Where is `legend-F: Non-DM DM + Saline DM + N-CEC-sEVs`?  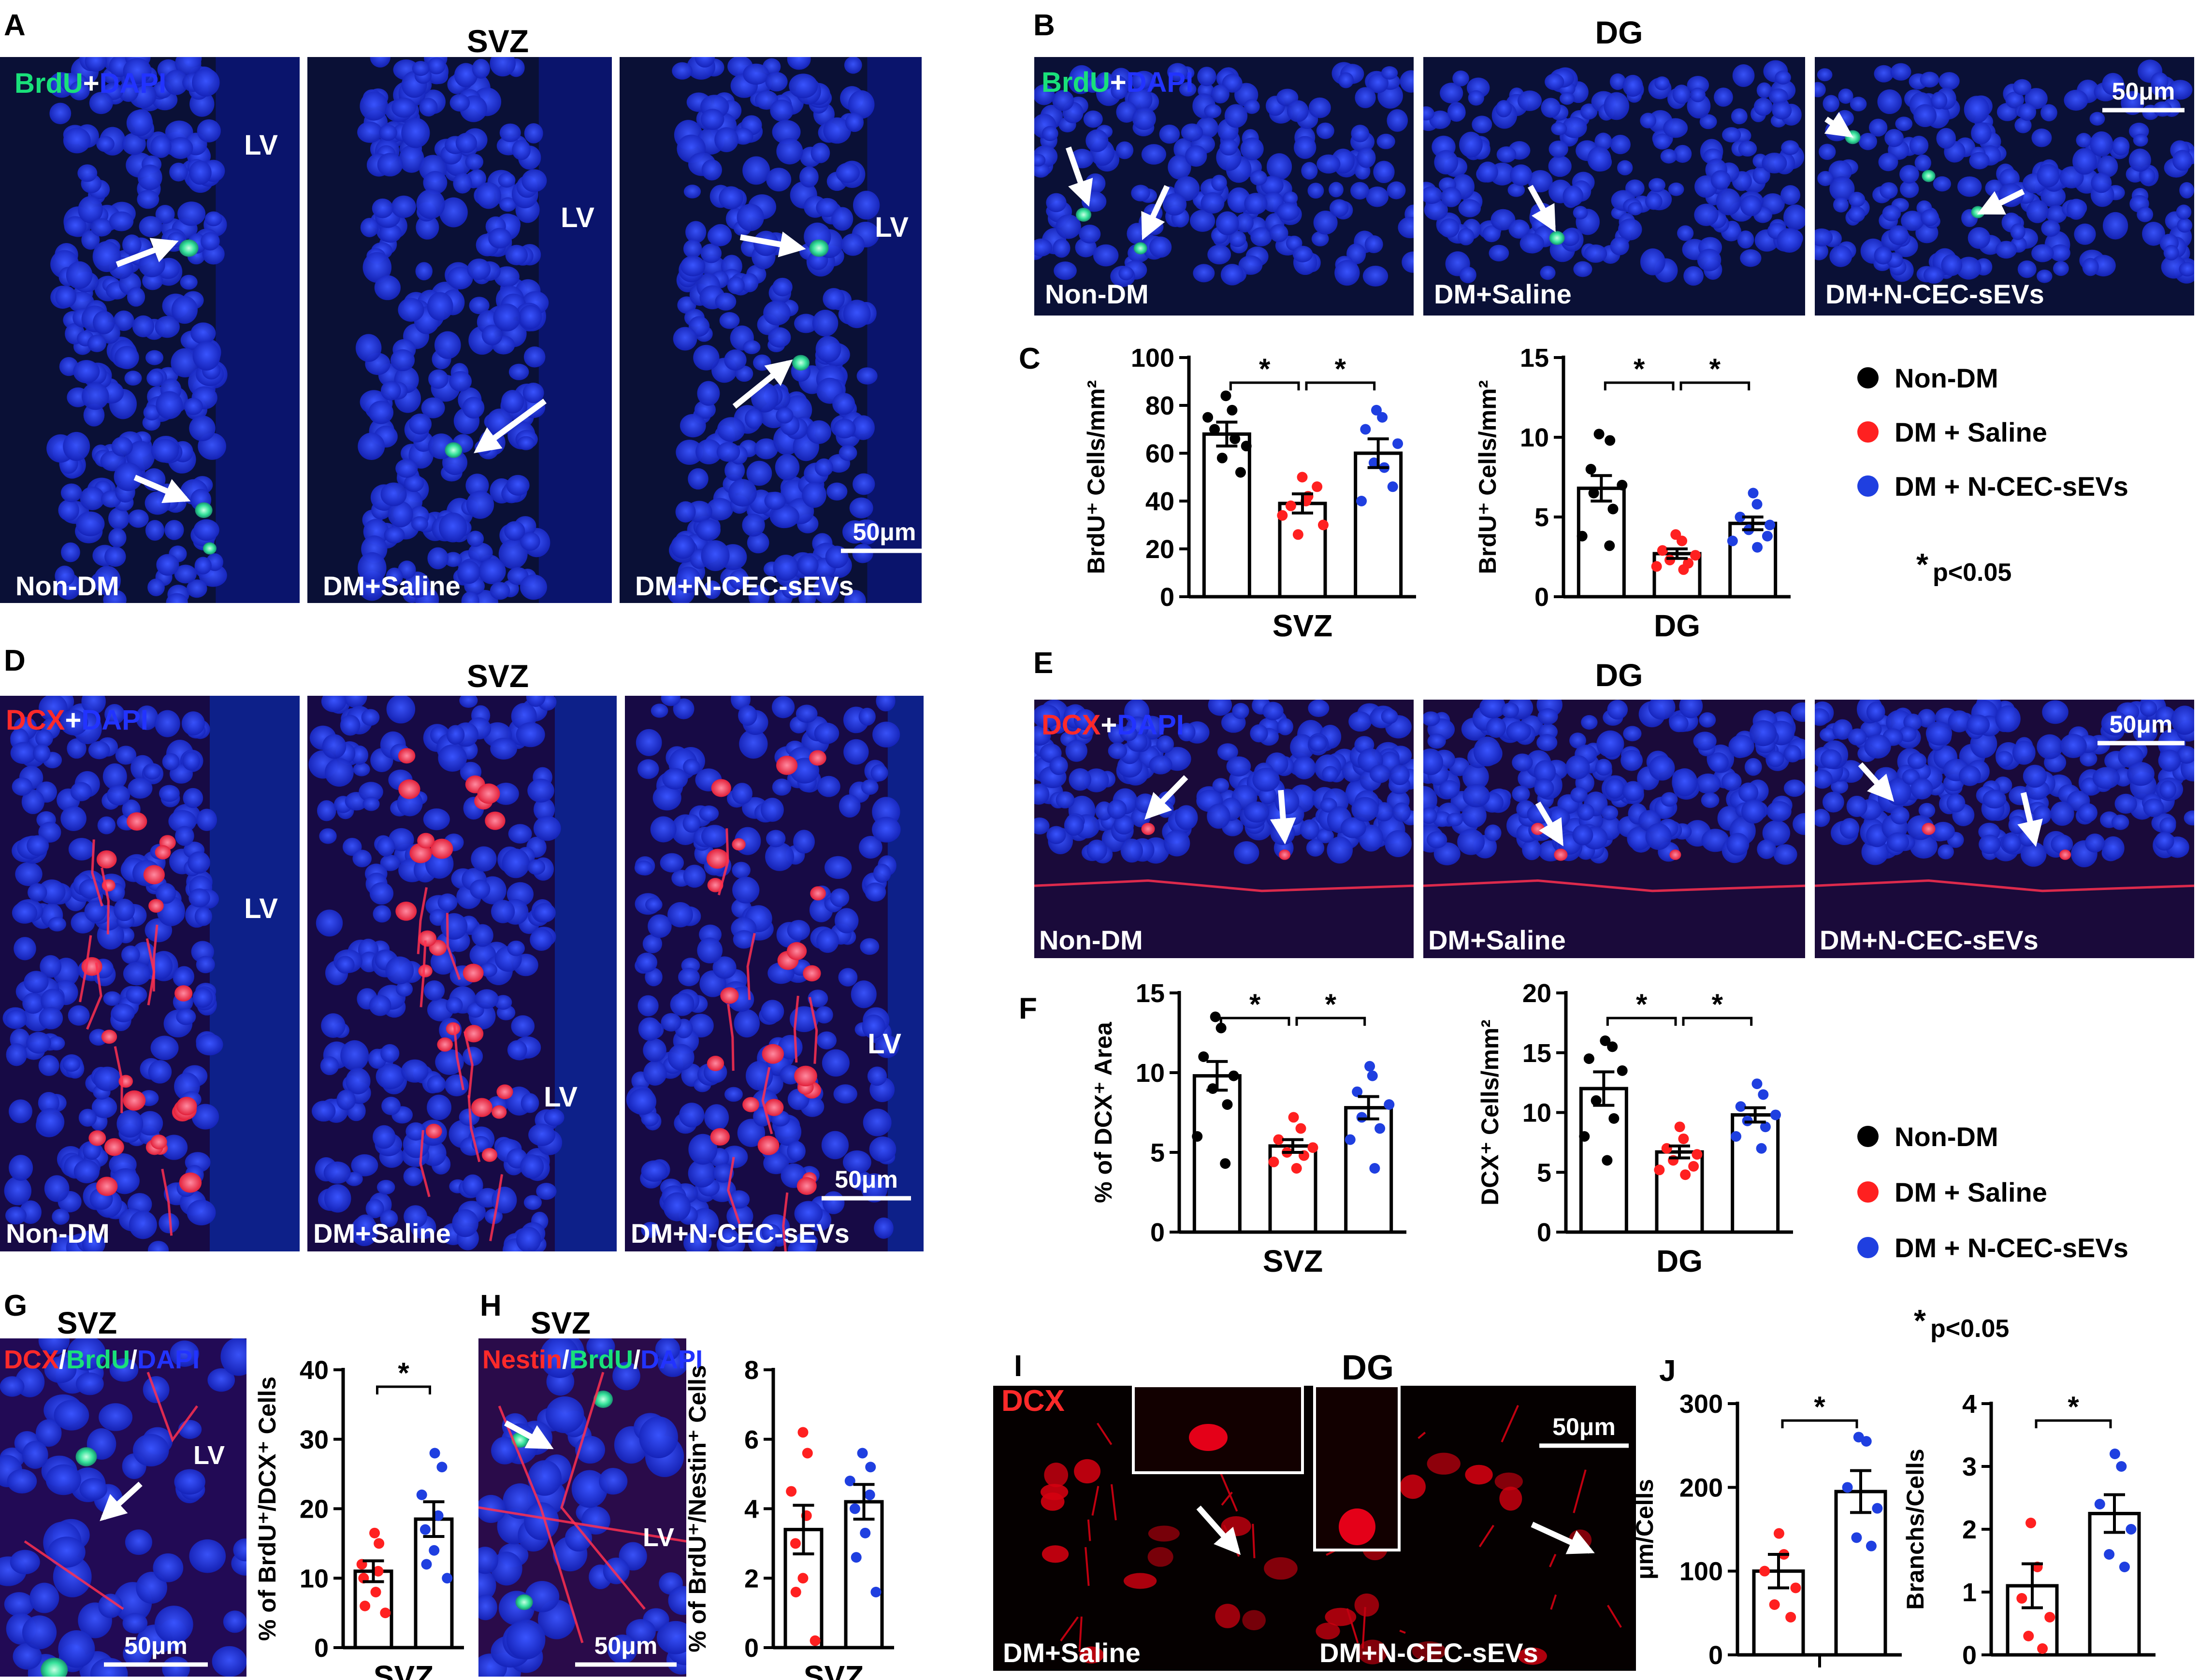 legend-F: Non-DM DM + Saline DM + N-CEC-sEVs is located at coordinates (1992, 1192).